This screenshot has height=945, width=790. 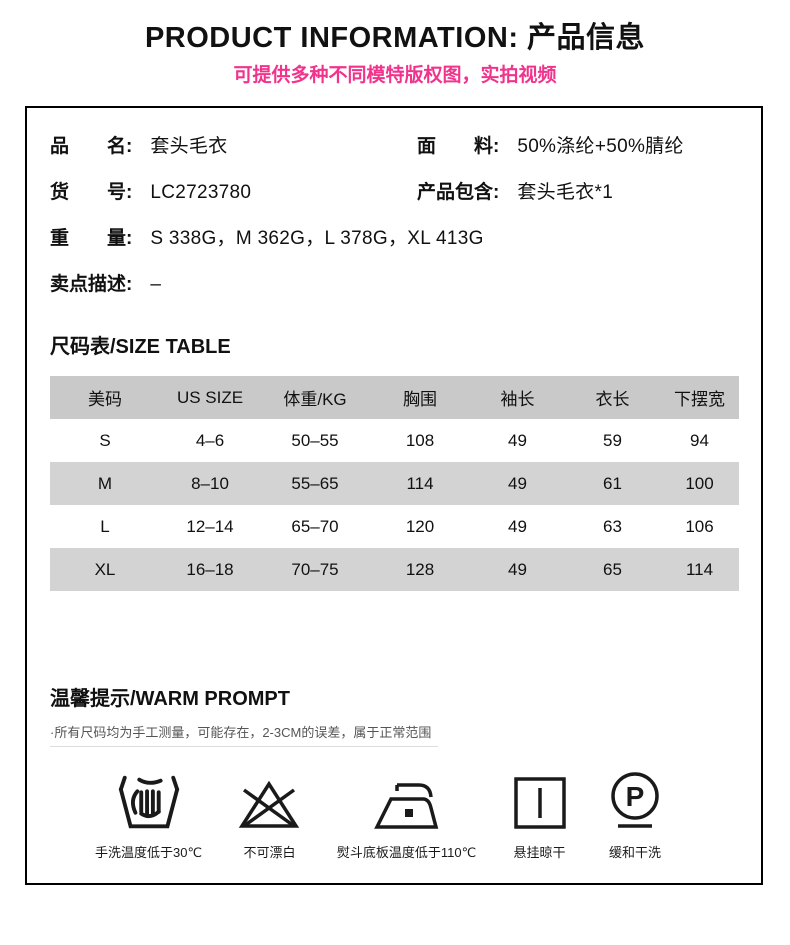 I want to click on table-cell: 63, so click(x=612, y=526).